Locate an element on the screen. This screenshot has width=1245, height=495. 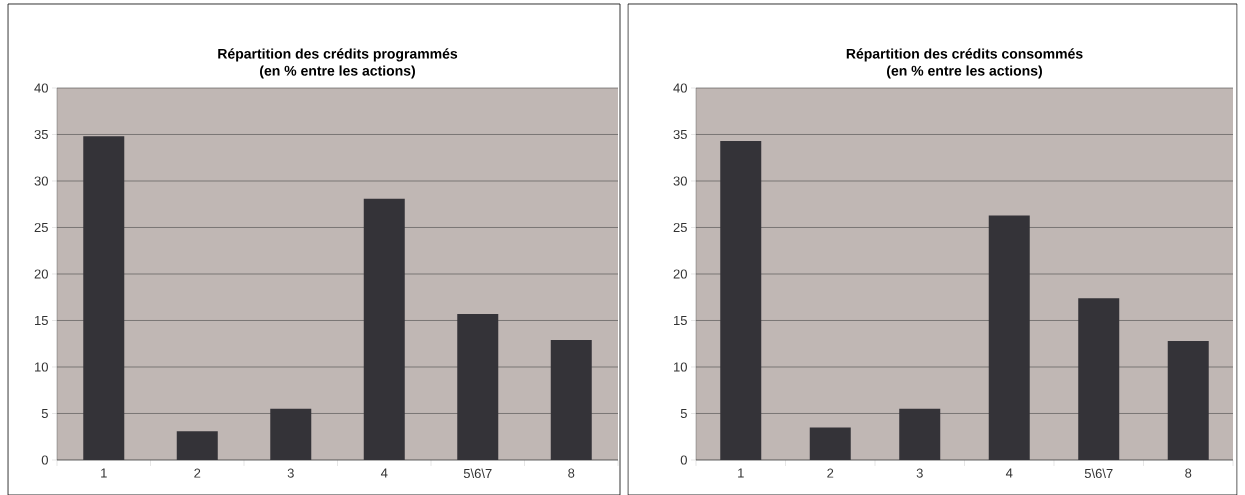
chart-title: Répartition des crédits programmés is located at coordinates (338, 55).